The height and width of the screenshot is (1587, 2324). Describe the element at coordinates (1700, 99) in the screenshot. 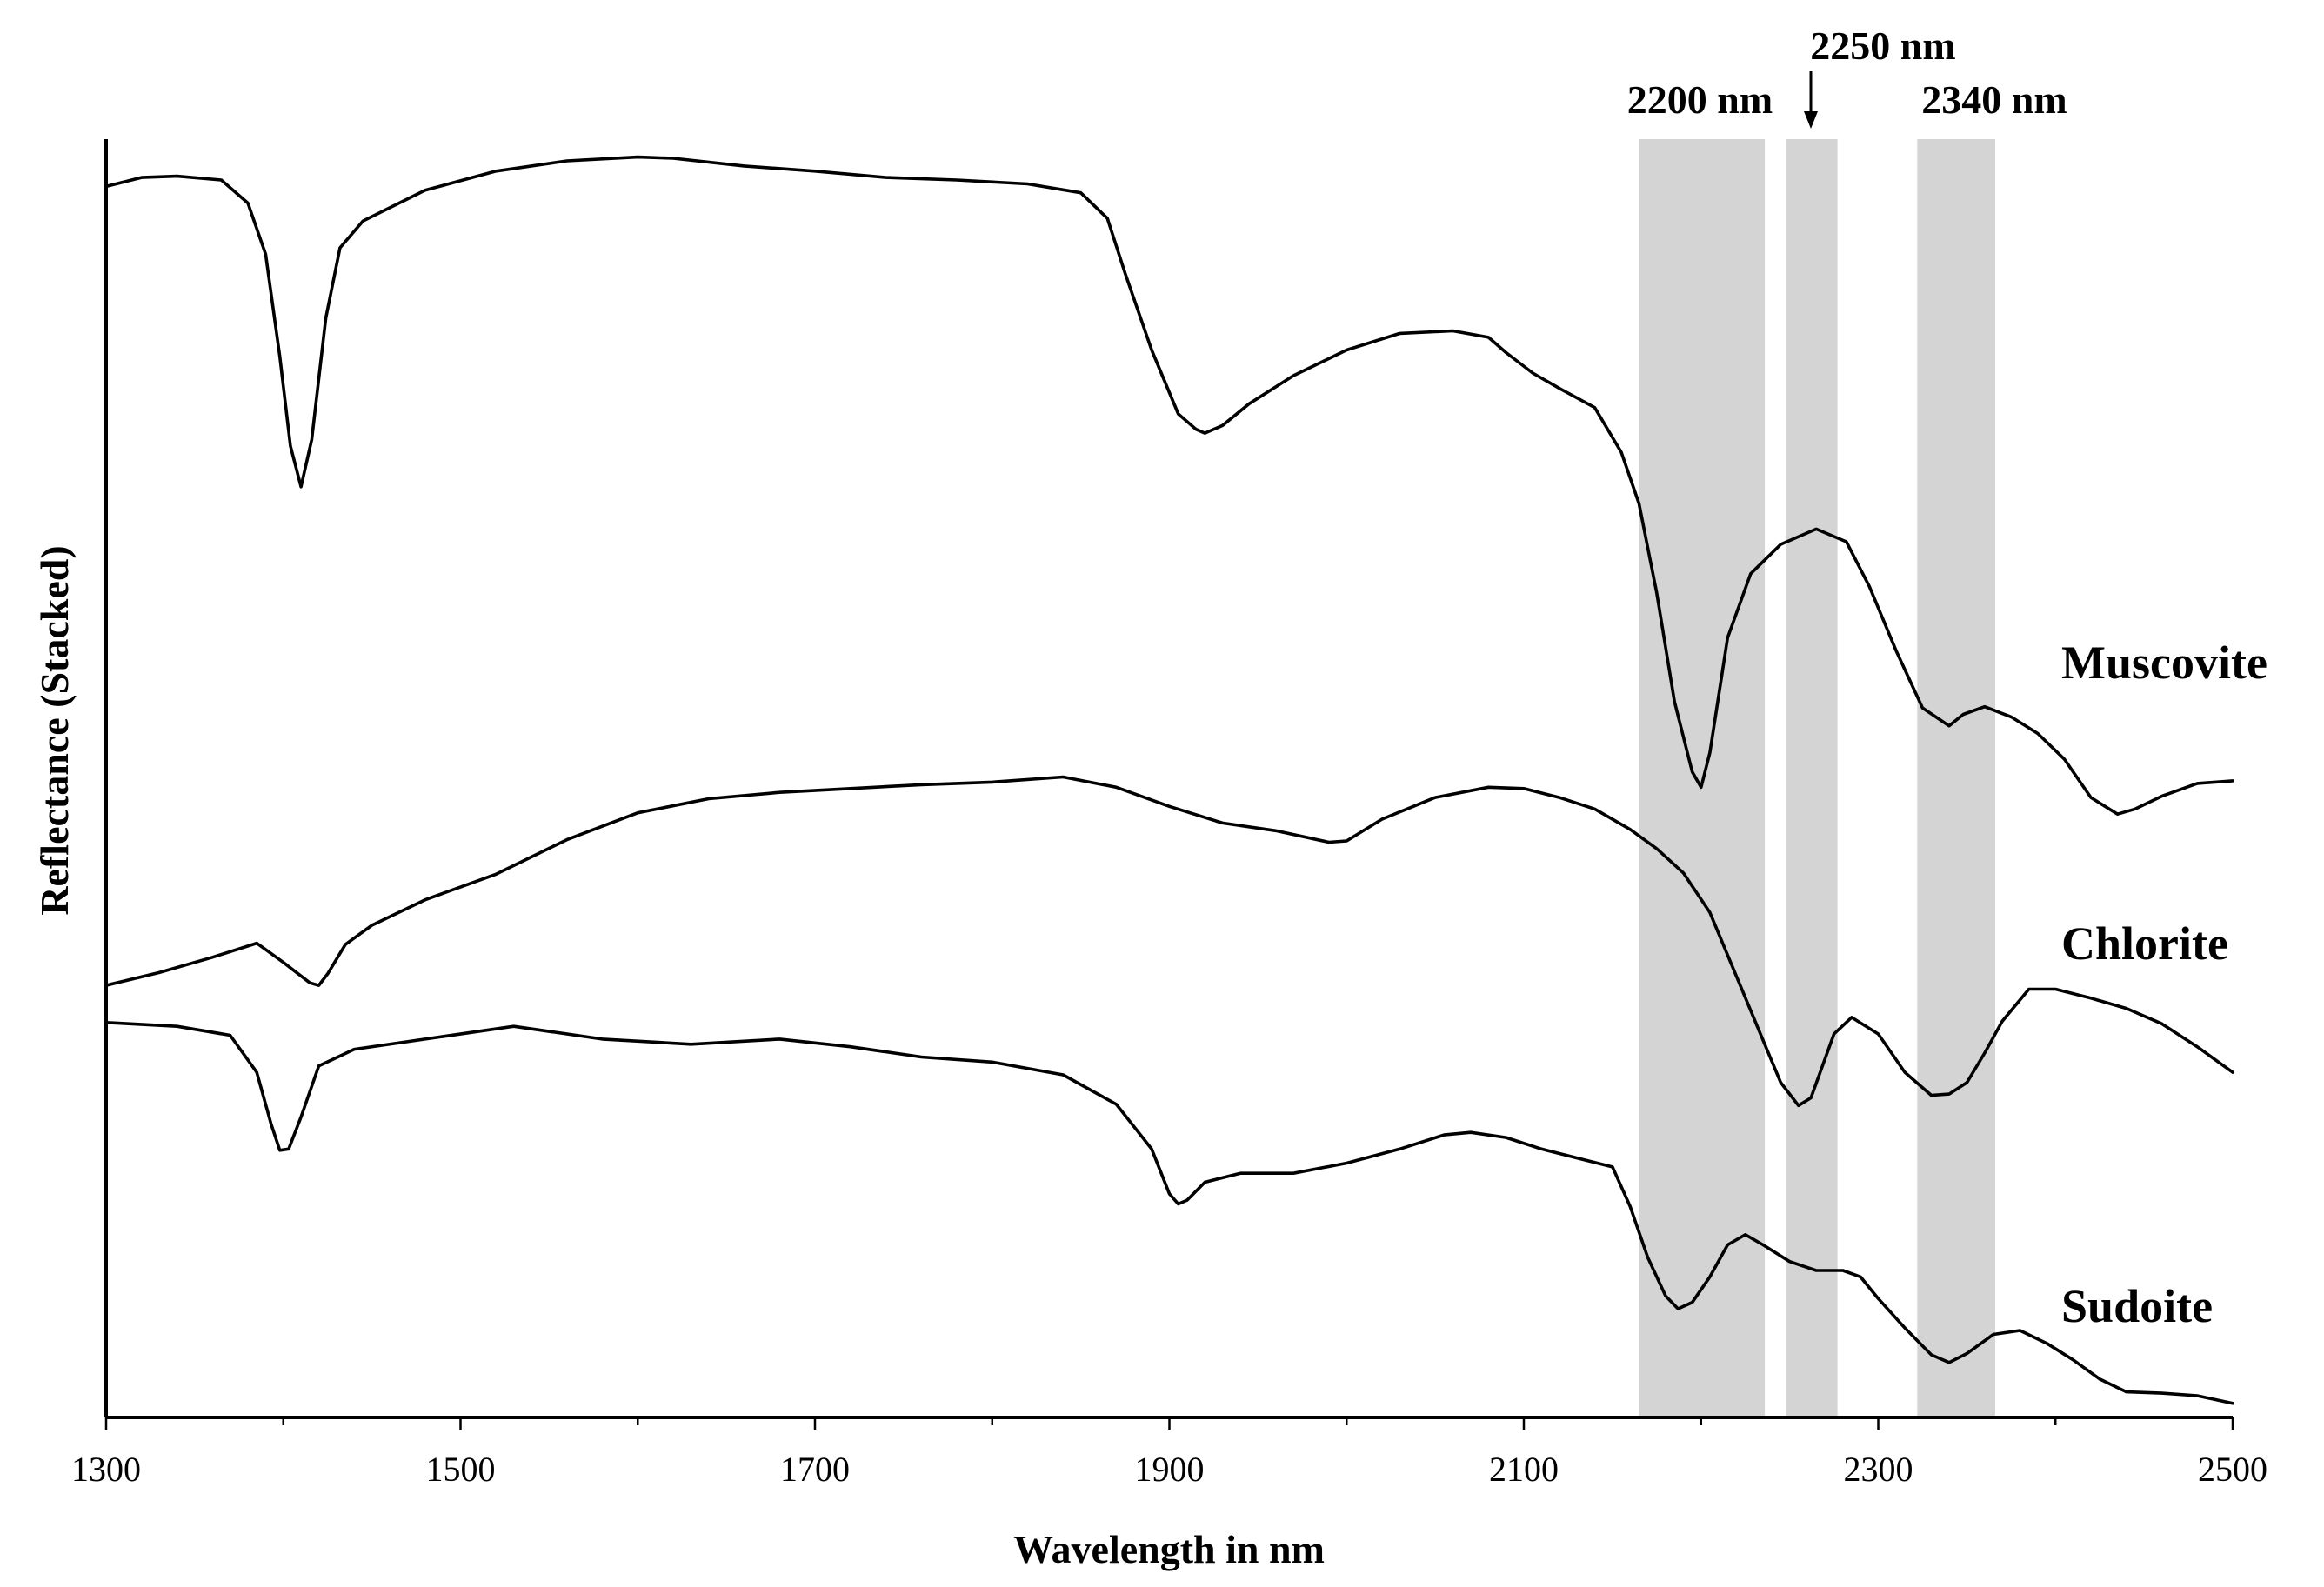

I see `band-label-2200-nm: 2200 nm` at that location.